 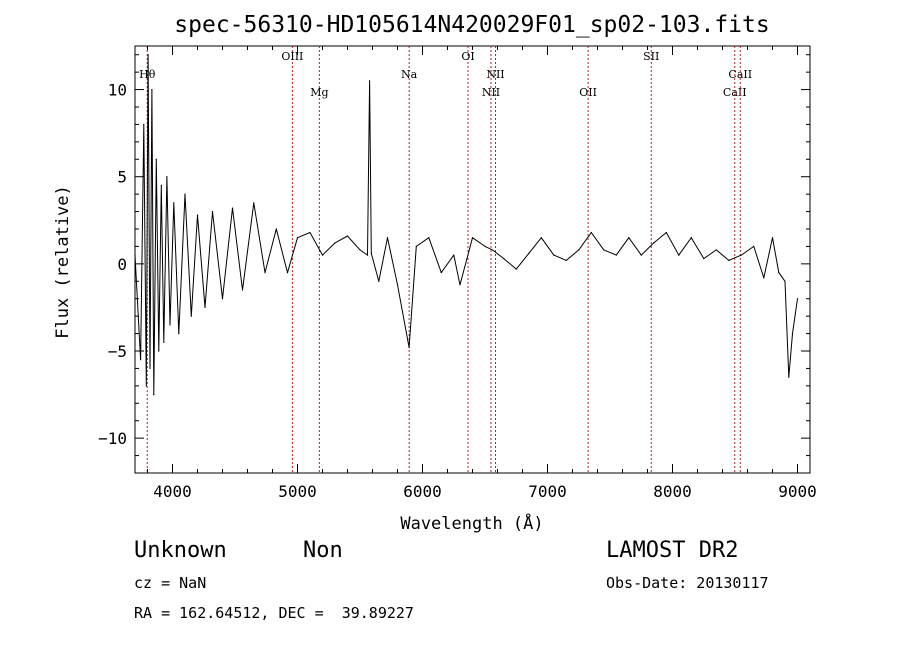 I want to click on x-tick-label: 4000, so click(x=172, y=491).